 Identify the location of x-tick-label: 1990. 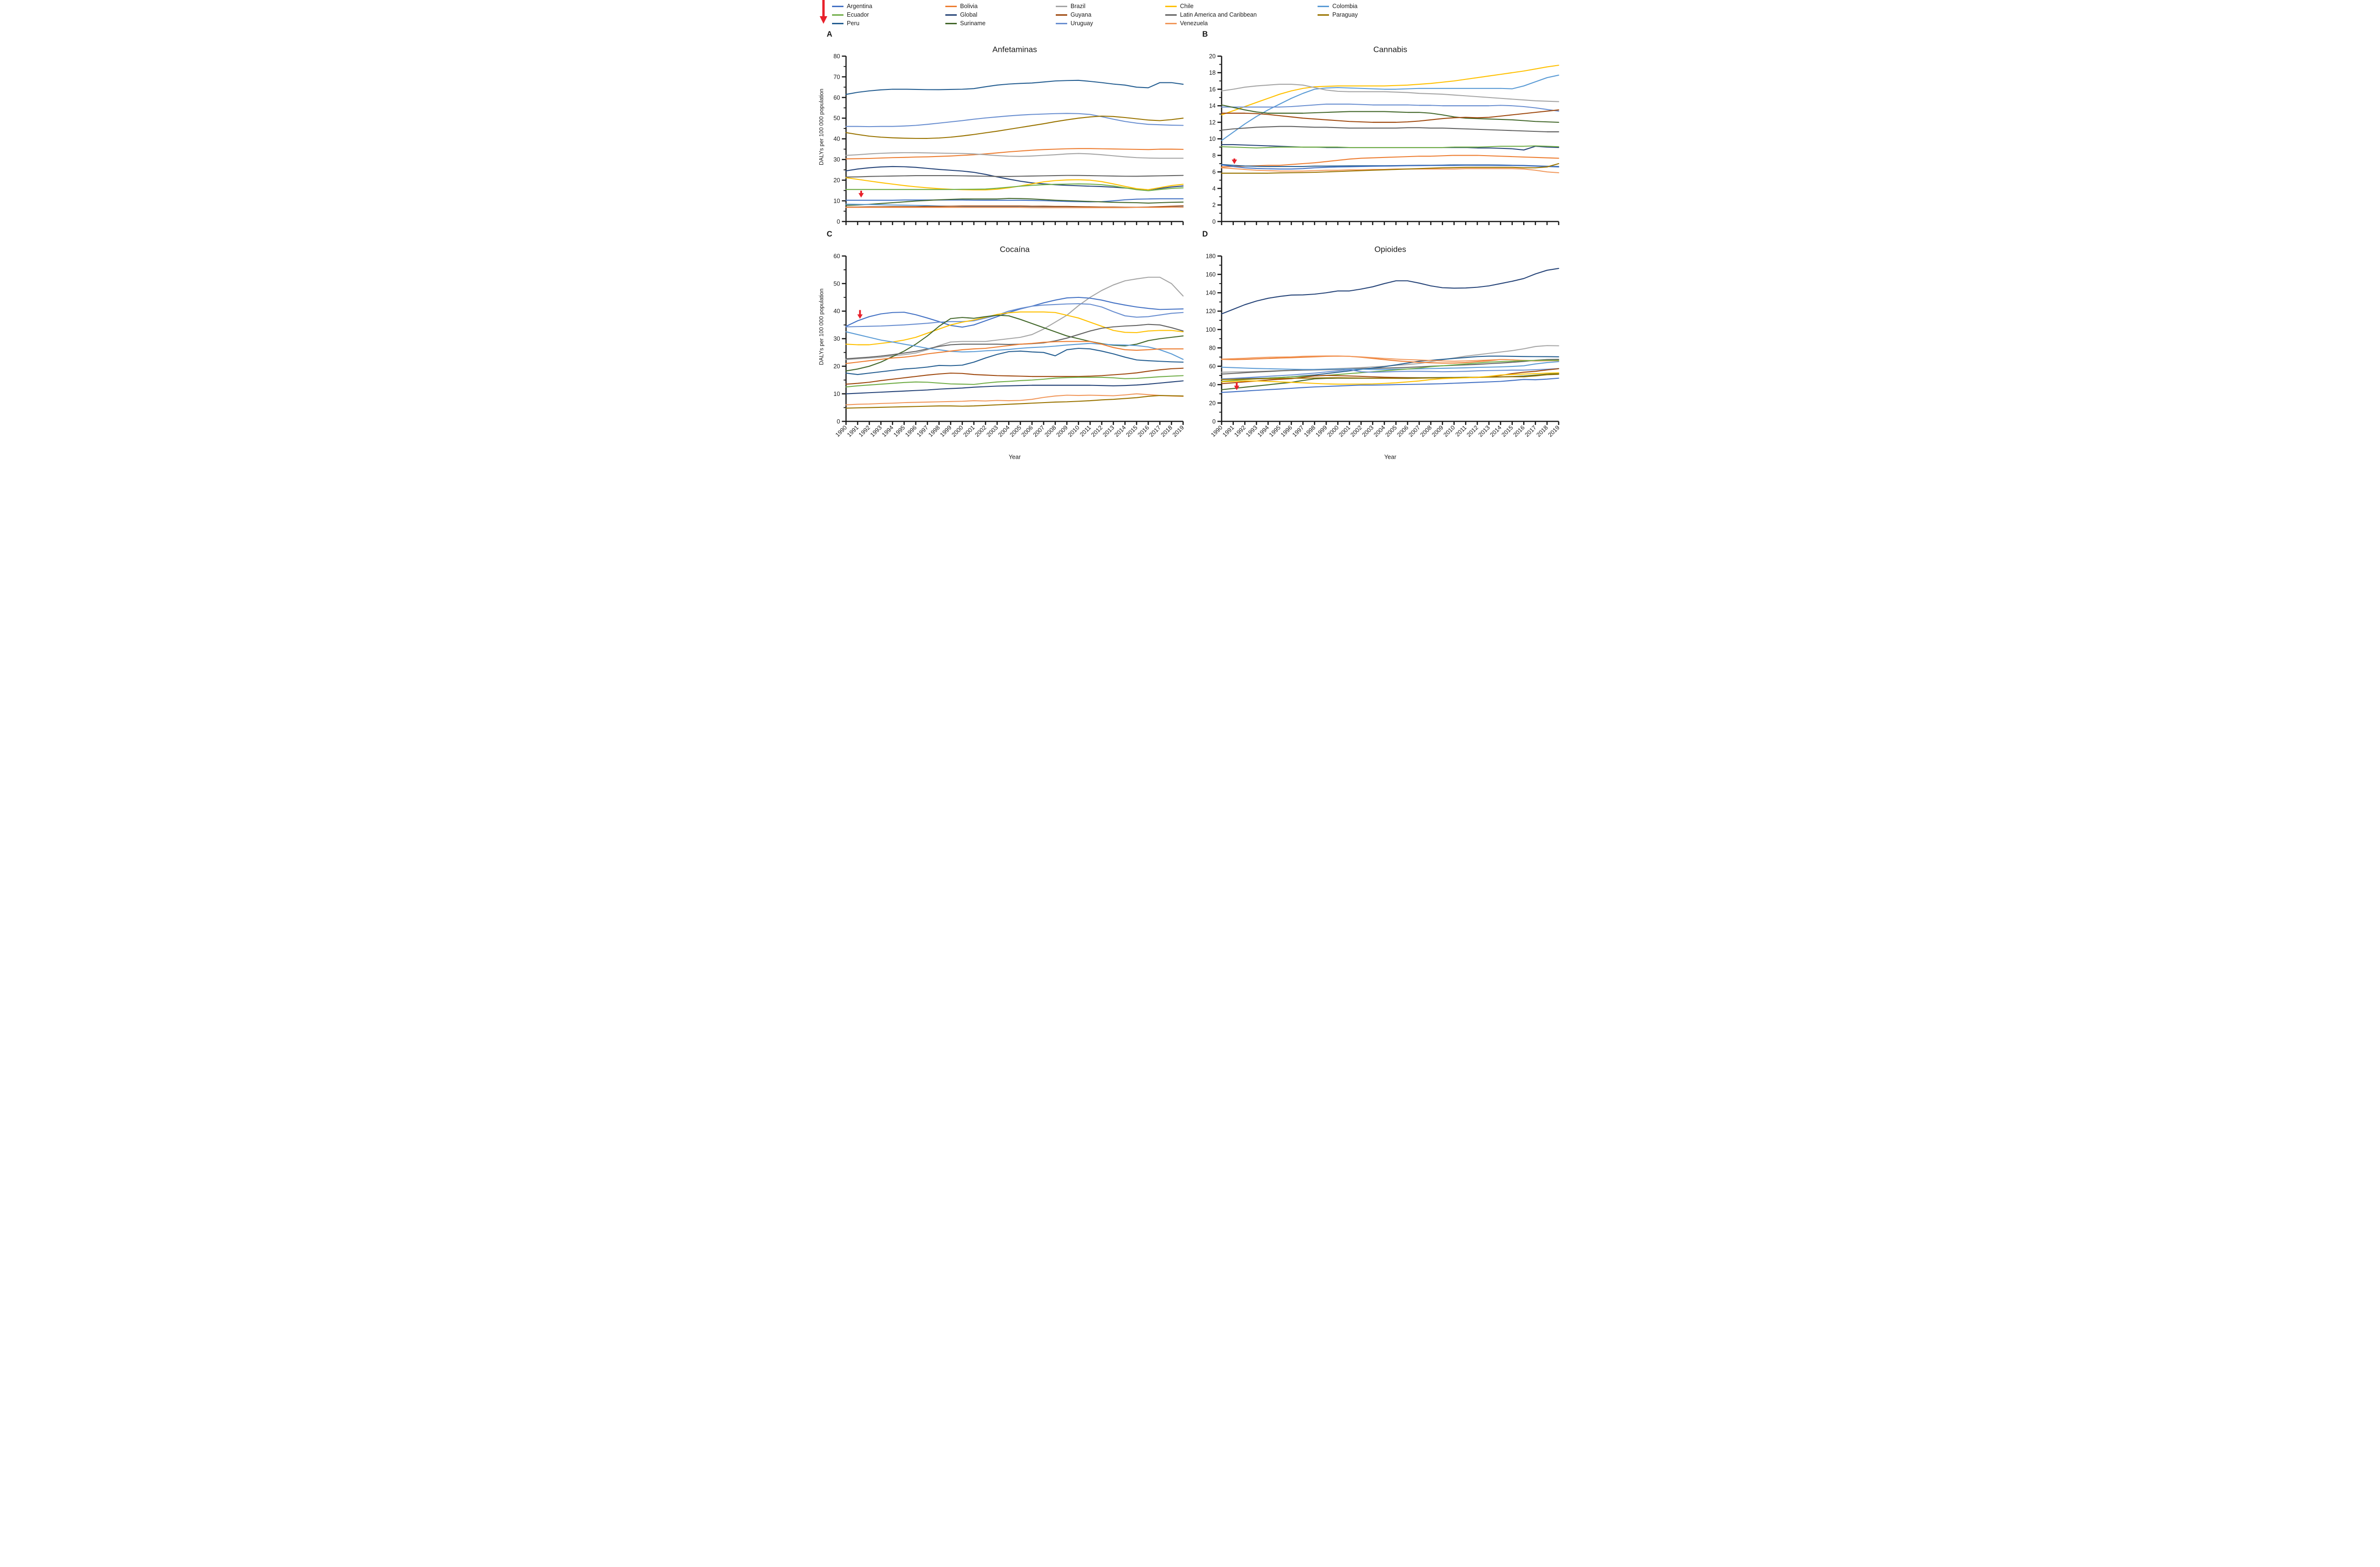
(841, 431).